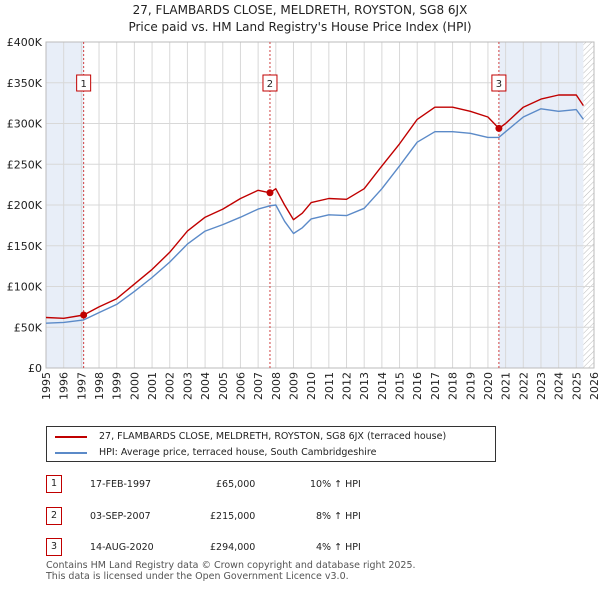 The width and height of the screenshot is (600, 590). I want to click on x-tick-label: 2023, so click(541, 386).